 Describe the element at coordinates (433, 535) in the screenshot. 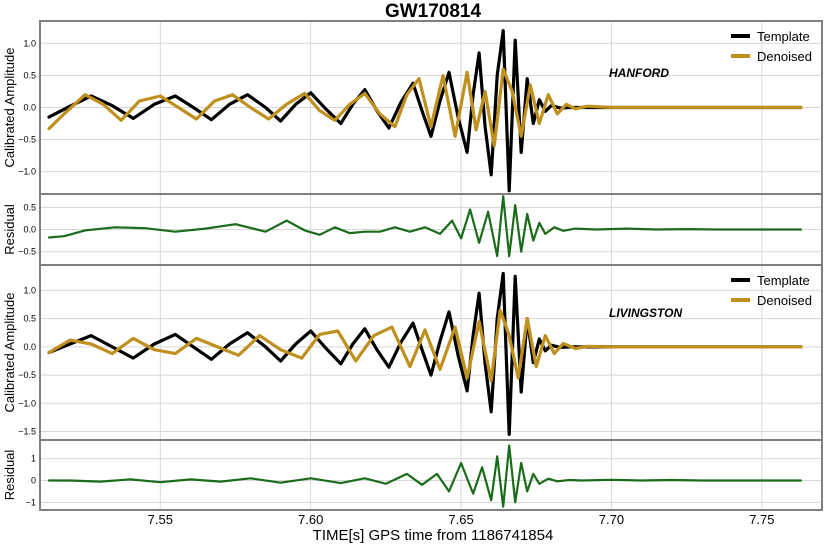

I see `x-axis-label: TIME[s] GPS time from 1186741854` at that location.